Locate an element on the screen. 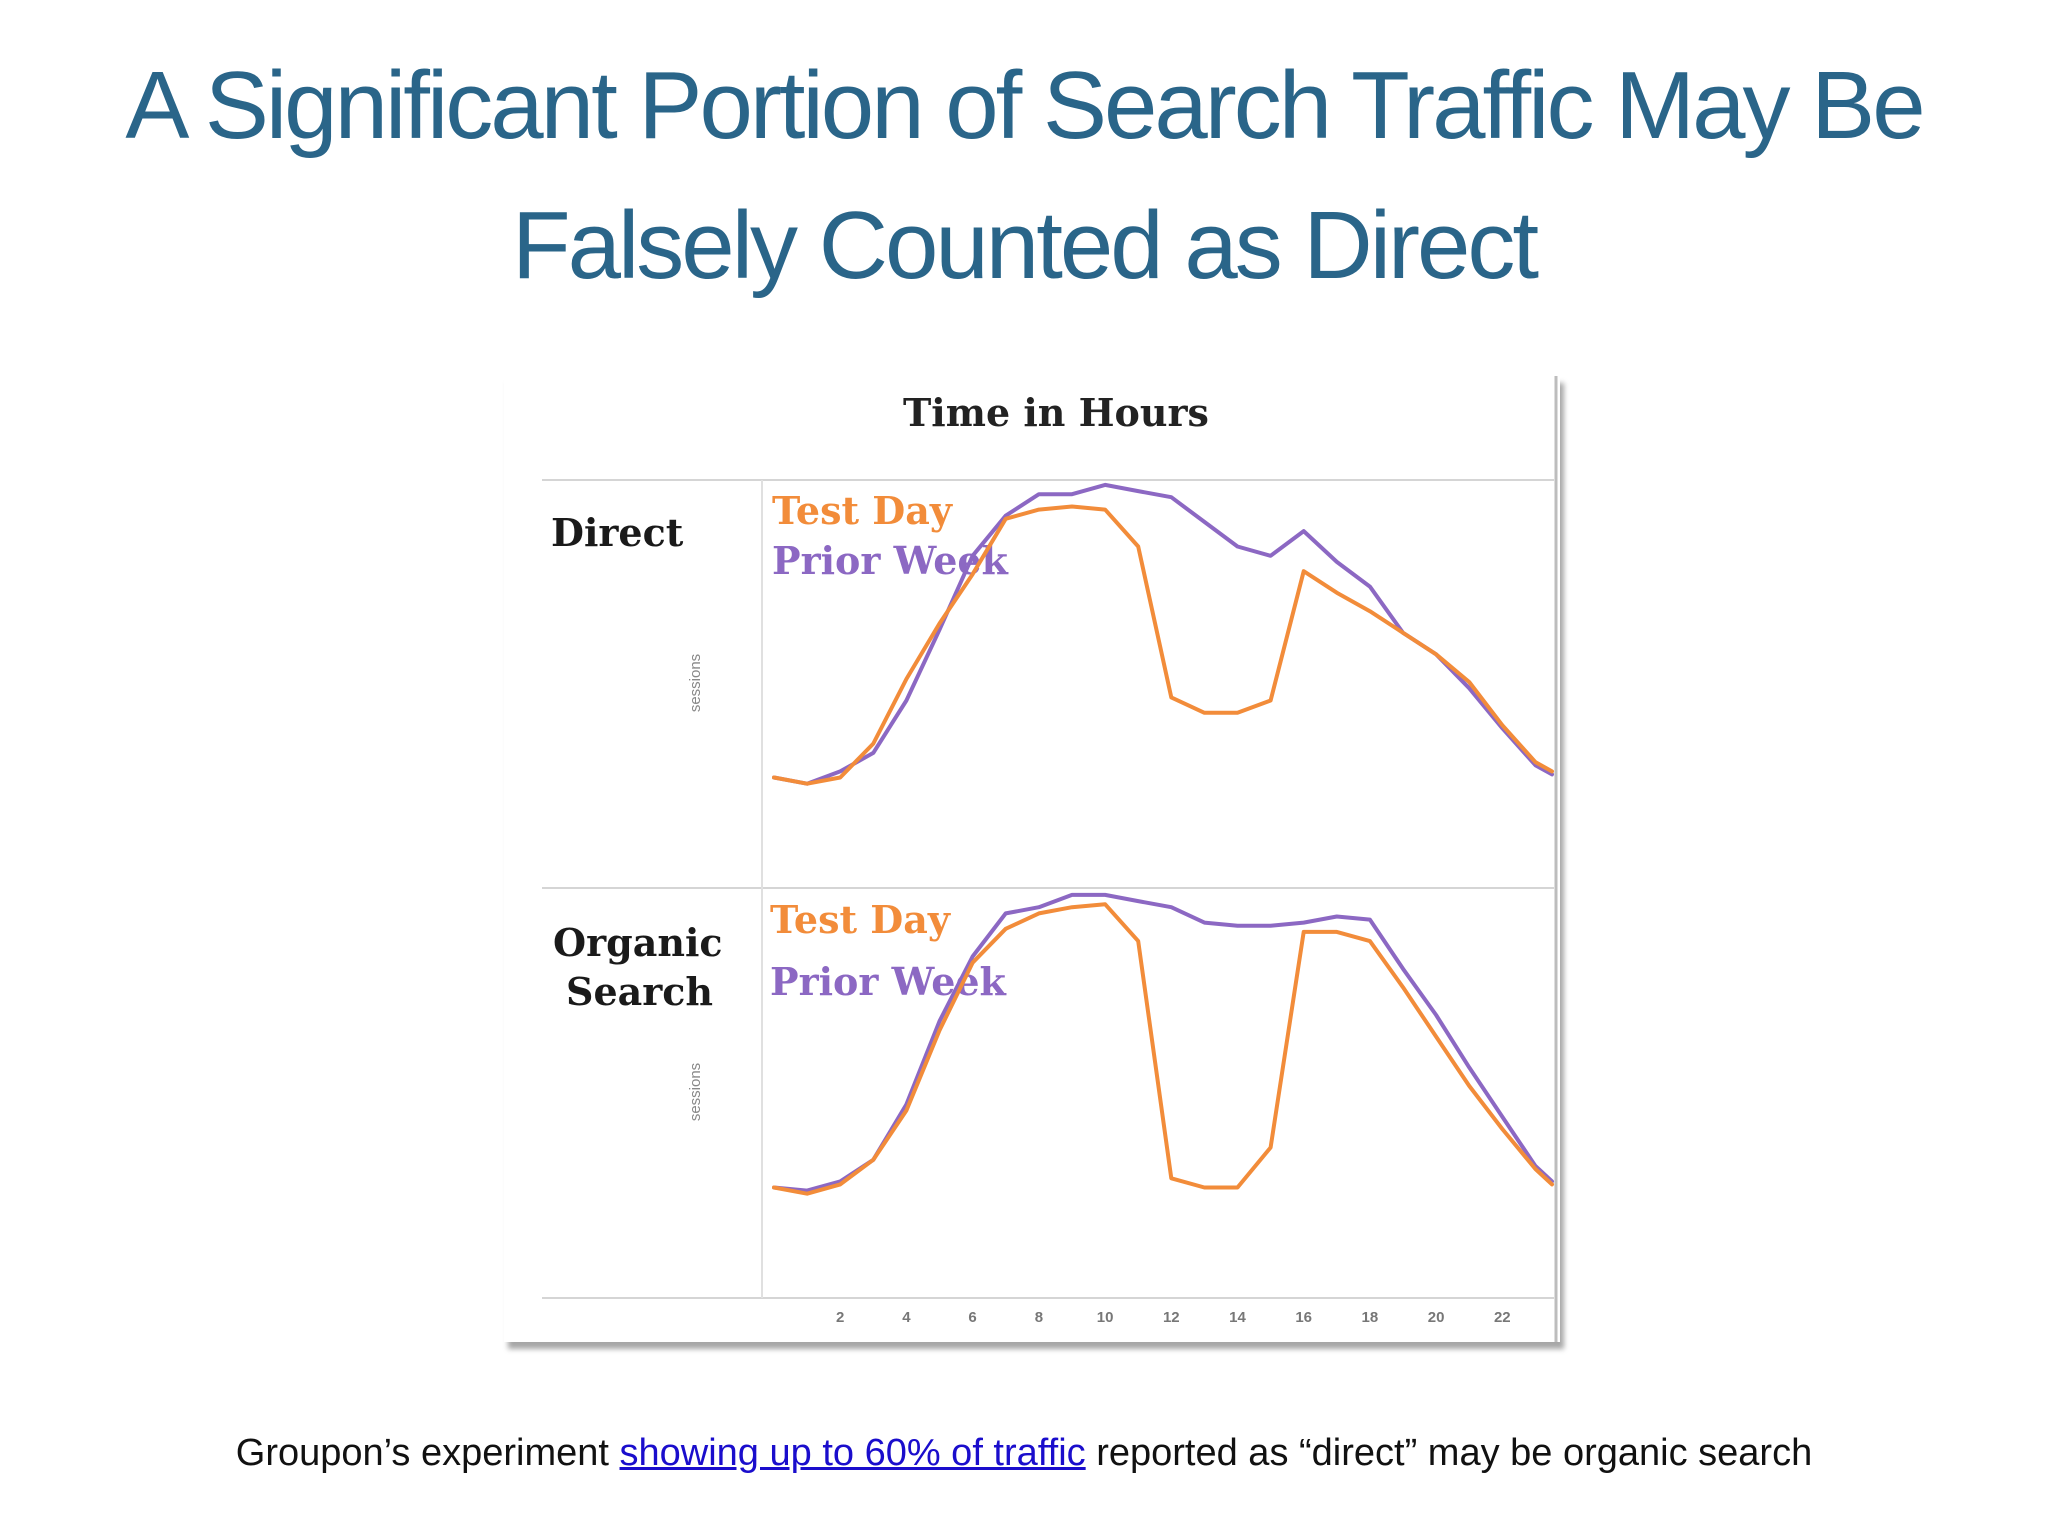 The image size is (2048, 1536). series-test-day-organic-search is located at coordinates (1163, 1049).